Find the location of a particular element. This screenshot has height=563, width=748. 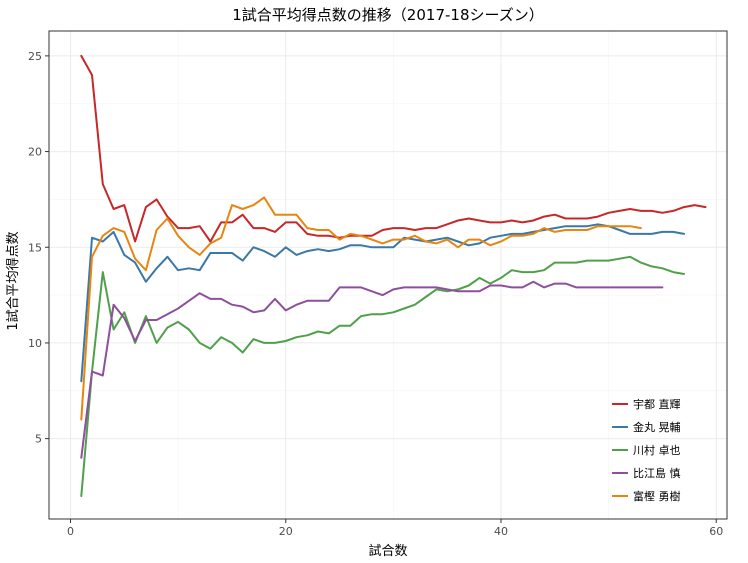

x-axis: 0 20 40 60 is located at coordinates (395, 528).